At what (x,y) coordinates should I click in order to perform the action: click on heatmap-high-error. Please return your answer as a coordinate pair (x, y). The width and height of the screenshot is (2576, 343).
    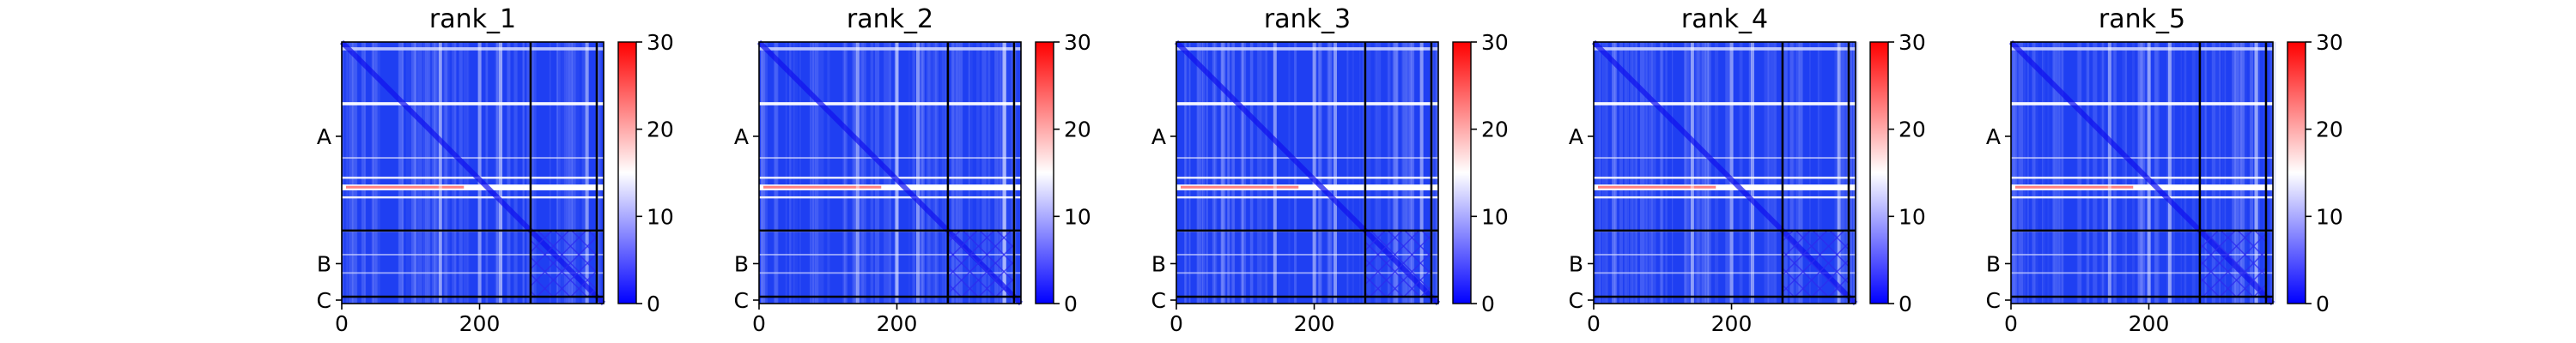
    Looking at the image, I should click on (406, 187).